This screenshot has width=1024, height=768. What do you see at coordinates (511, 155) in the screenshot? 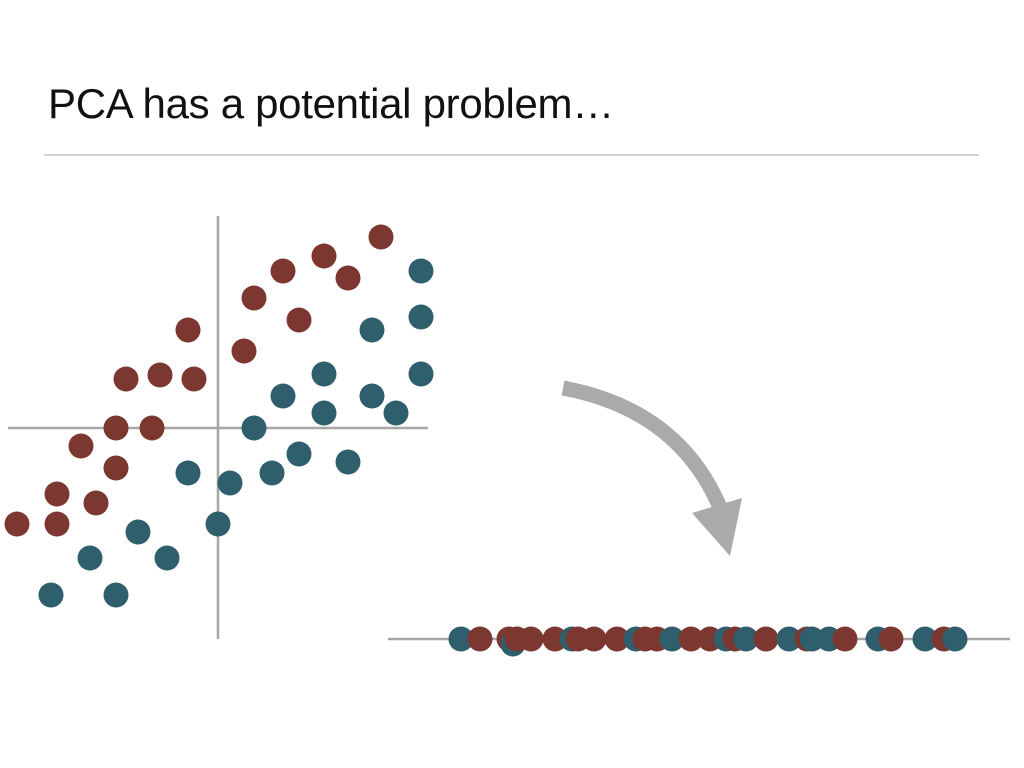
I see `title-divider` at bounding box center [511, 155].